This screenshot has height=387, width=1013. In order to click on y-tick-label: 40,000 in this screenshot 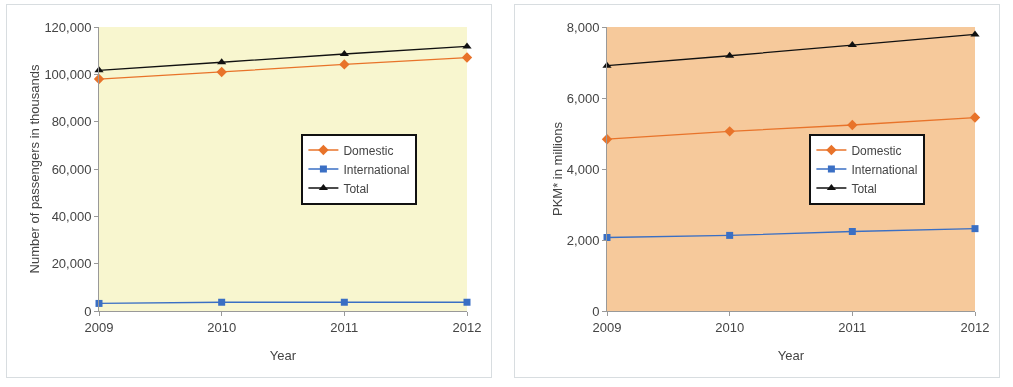, I will do `click(71, 216)`.